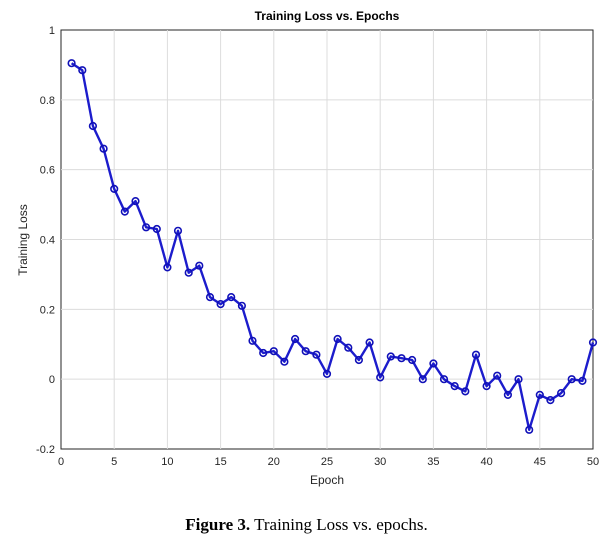 Image resolution: width=613 pixels, height=543 pixels. What do you see at coordinates (23, 240) in the screenshot?
I see `y-axis-label: Training Loss` at bounding box center [23, 240].